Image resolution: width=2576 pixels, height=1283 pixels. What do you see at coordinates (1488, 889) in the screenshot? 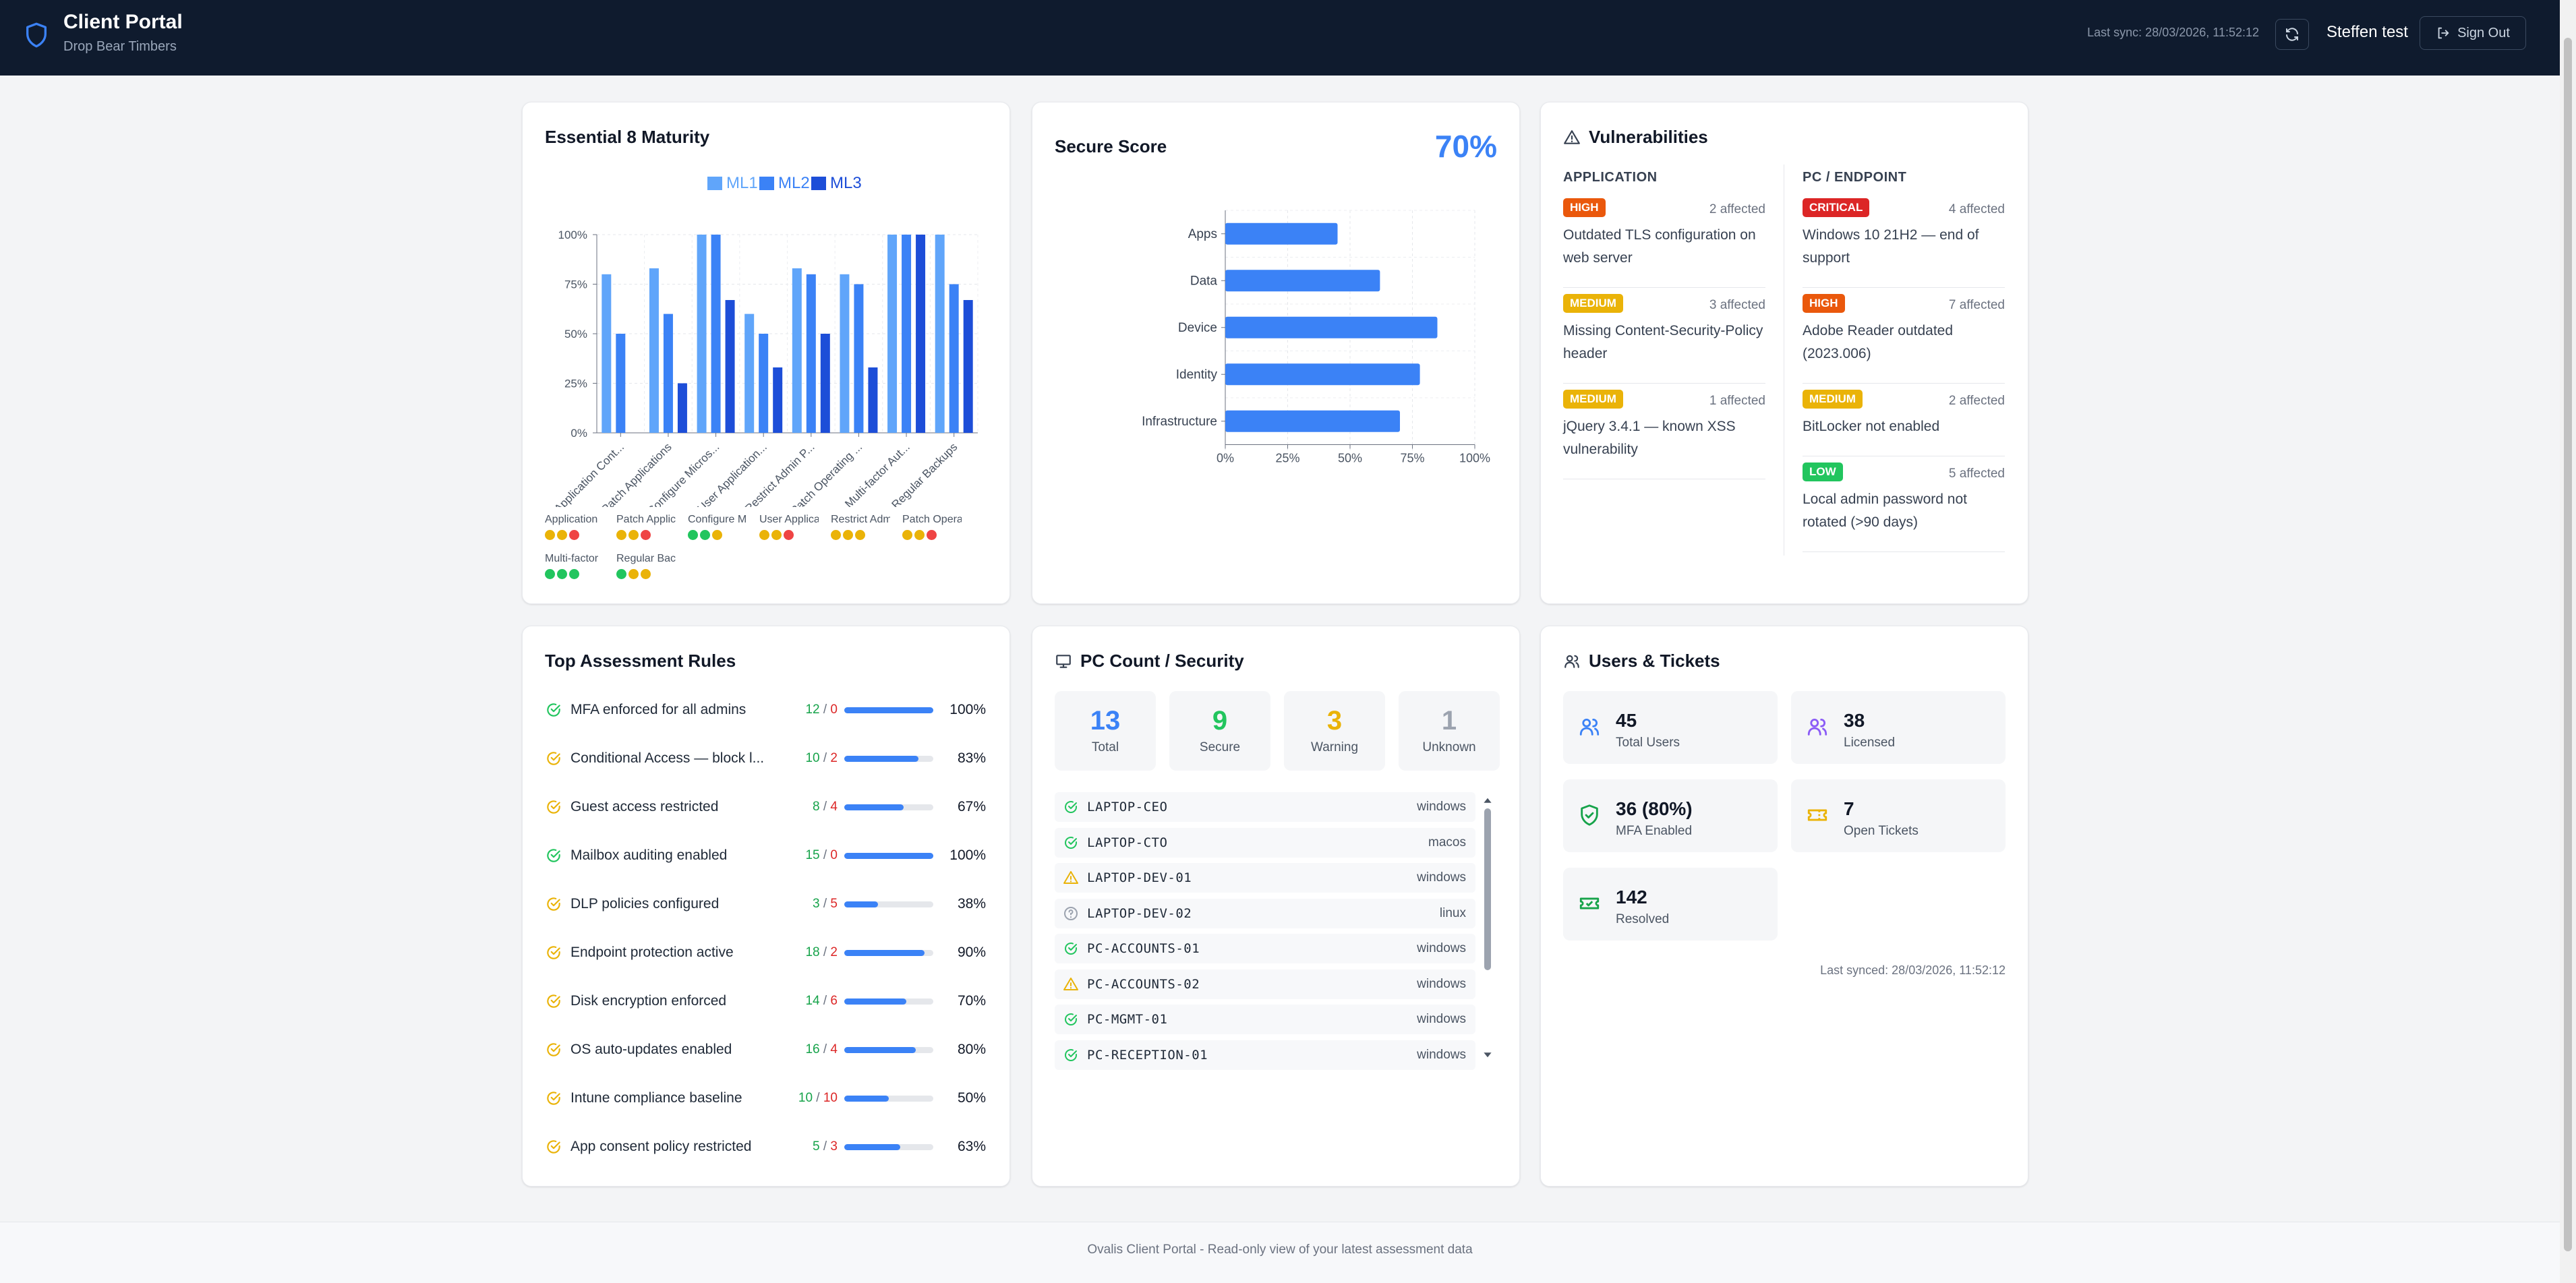
I see `pc-list-scrollbar-thumb` at bounding box center [1488, 889].